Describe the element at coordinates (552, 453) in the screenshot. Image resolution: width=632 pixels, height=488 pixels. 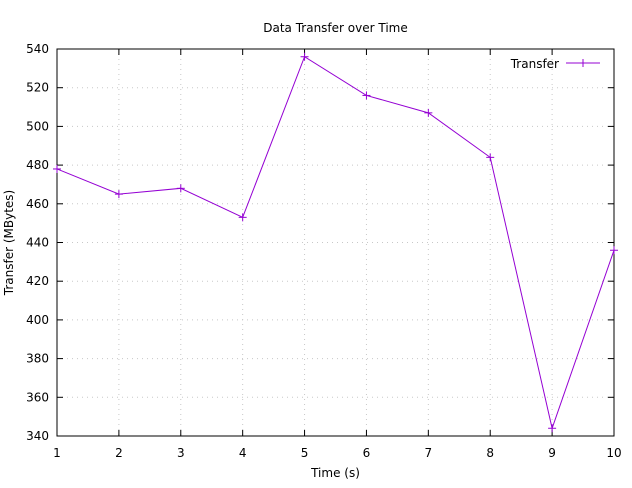
I see `x-tick-label: 9` at that location.